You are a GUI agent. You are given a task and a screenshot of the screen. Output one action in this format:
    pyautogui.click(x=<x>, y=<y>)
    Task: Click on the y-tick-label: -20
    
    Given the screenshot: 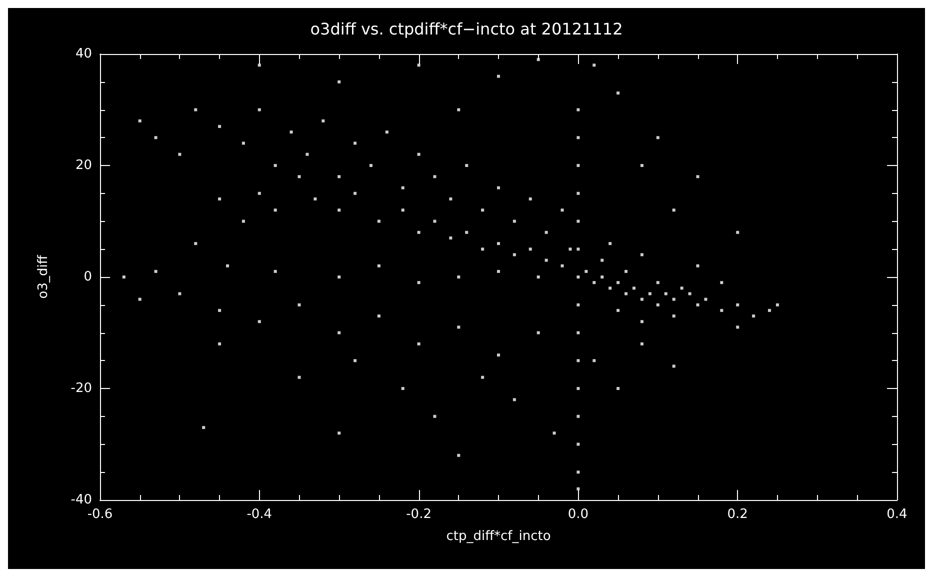 What is the action you would take?
    pyautogui.click(x=81, y=388)
    